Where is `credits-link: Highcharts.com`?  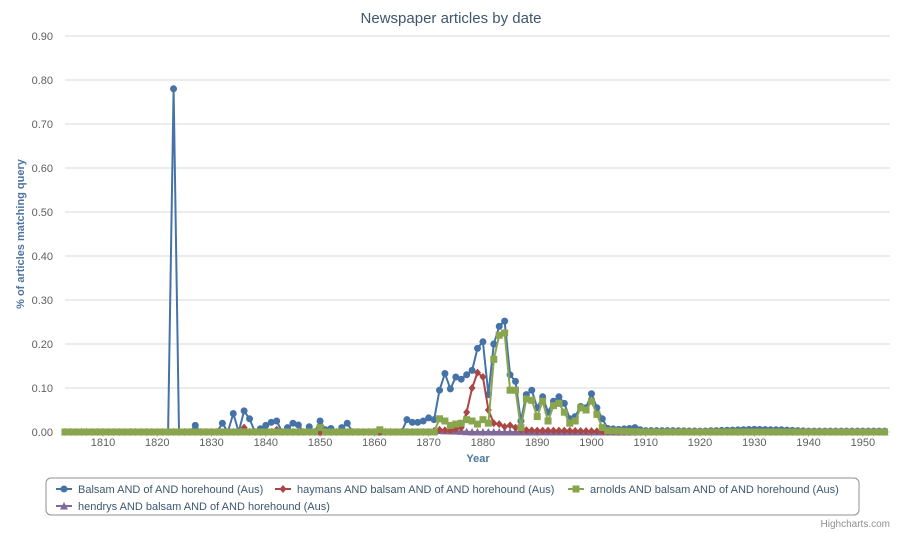 credits-link: Highcharts.com is located at coordinates (855, 524).